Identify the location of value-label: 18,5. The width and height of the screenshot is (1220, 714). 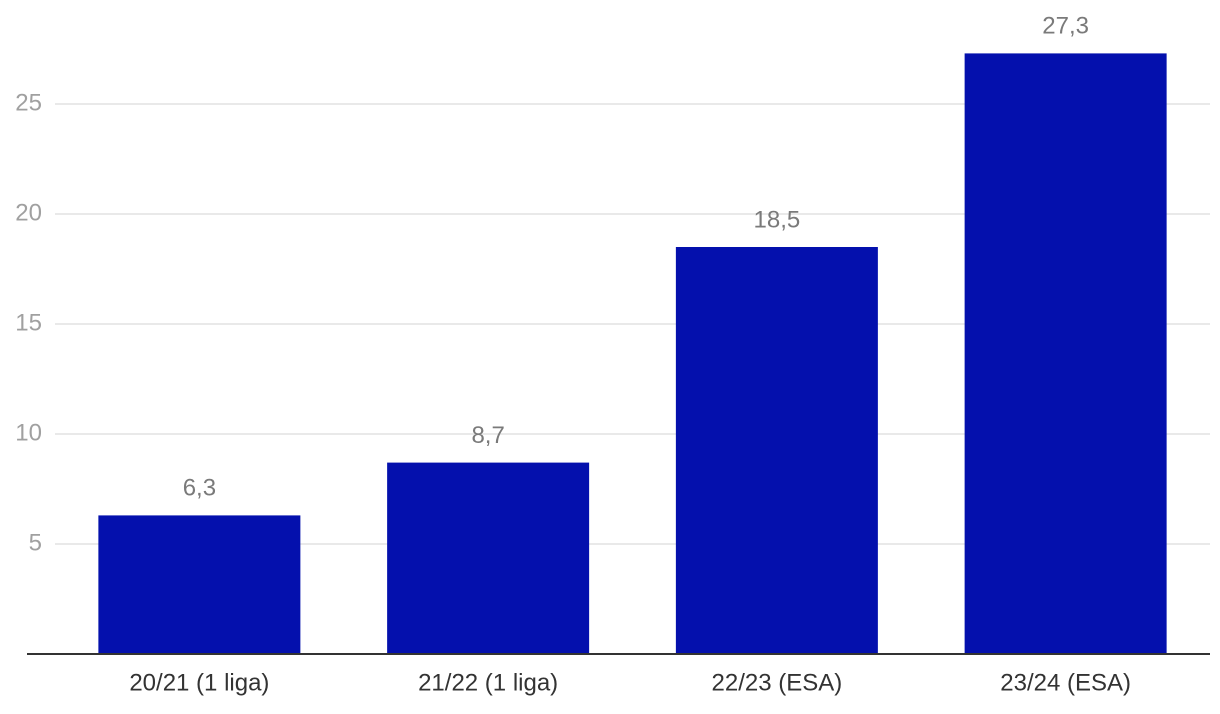
(777, 219).